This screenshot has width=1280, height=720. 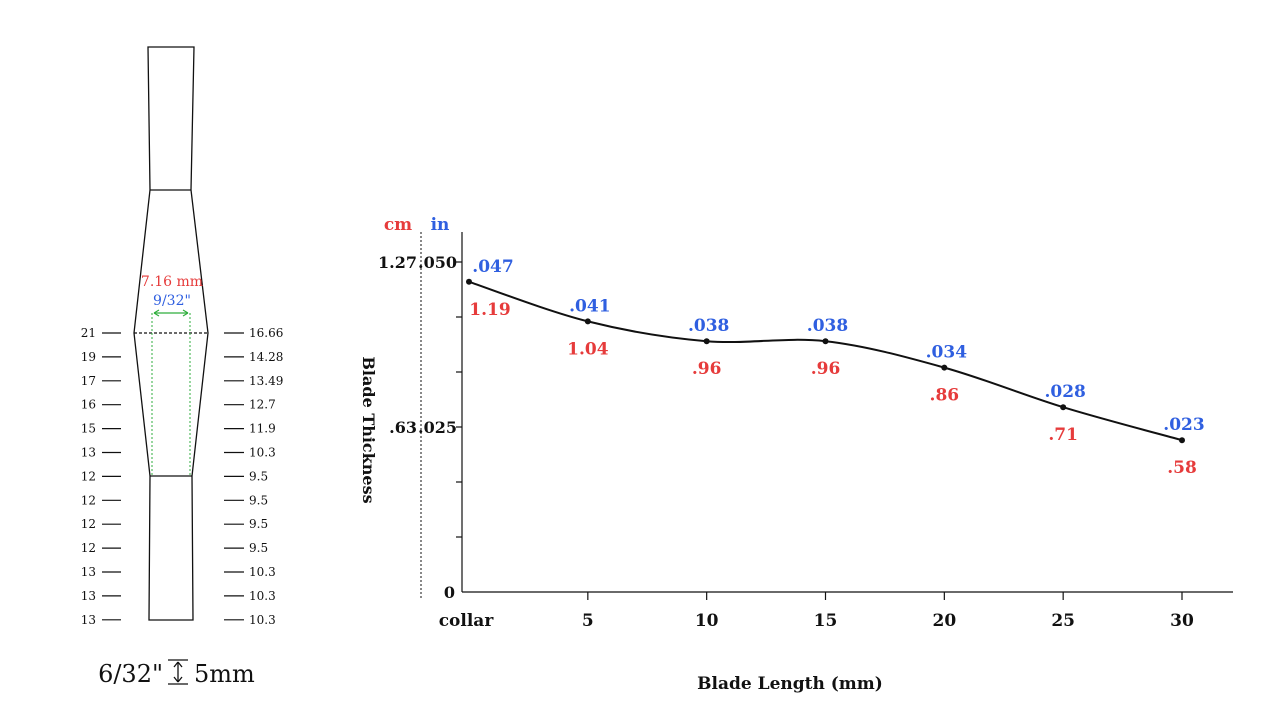 What do you see at coordinates (397, 262) in the screenshot?
I see `y-tick-label-cm: 1.27` at bounding box center [397, 262].